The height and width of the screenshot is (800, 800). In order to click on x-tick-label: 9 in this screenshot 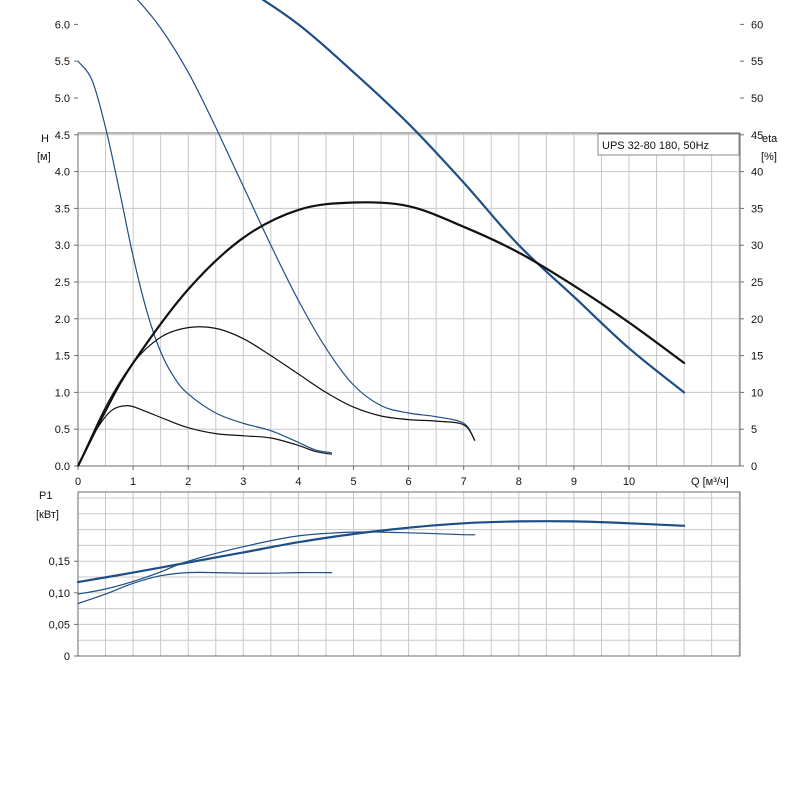, I will do `click(574, 482)`.